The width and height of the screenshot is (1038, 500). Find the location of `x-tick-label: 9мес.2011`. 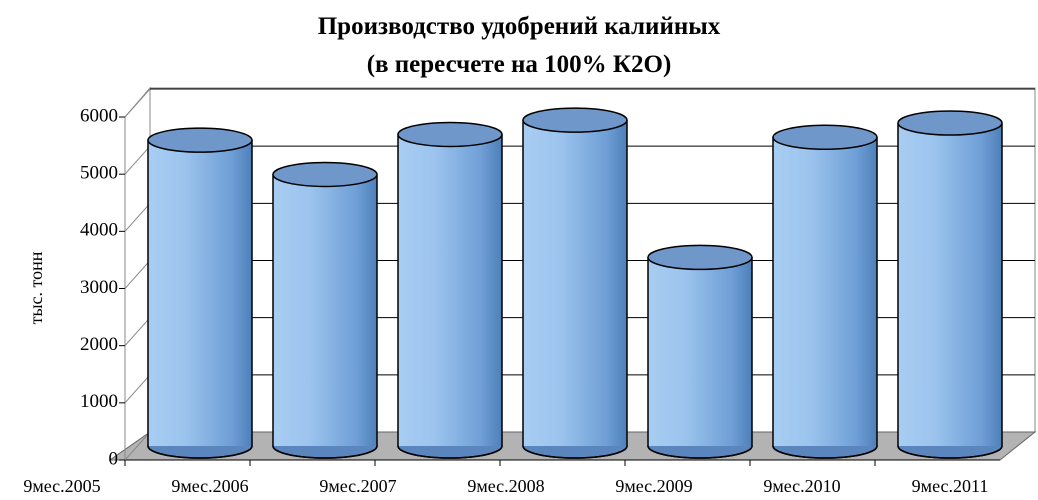

x-tick-label: 9мес.2011 is located at coordinates (950, 486).